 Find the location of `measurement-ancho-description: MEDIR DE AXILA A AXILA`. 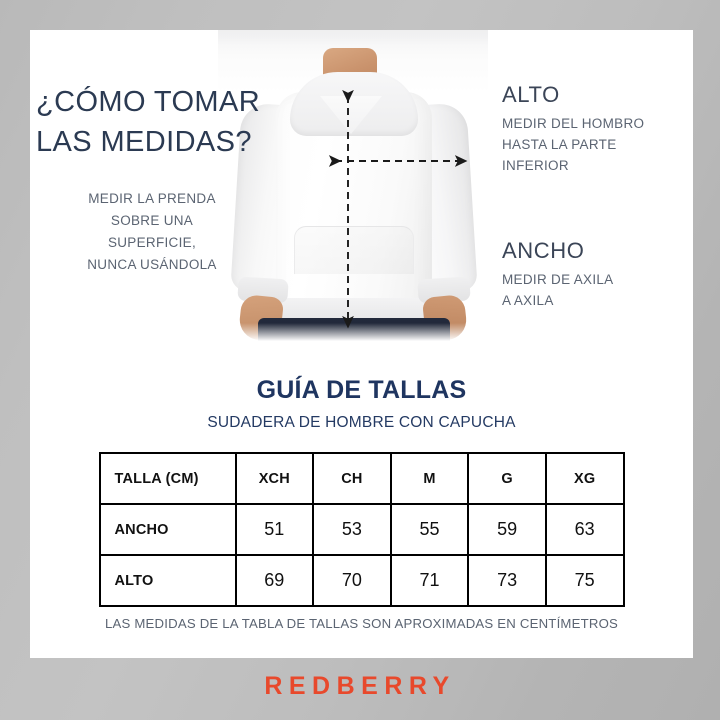

measurement-ancho-description: MEDIR DE AXILA A AXILA is located at coordinates (597, 291).